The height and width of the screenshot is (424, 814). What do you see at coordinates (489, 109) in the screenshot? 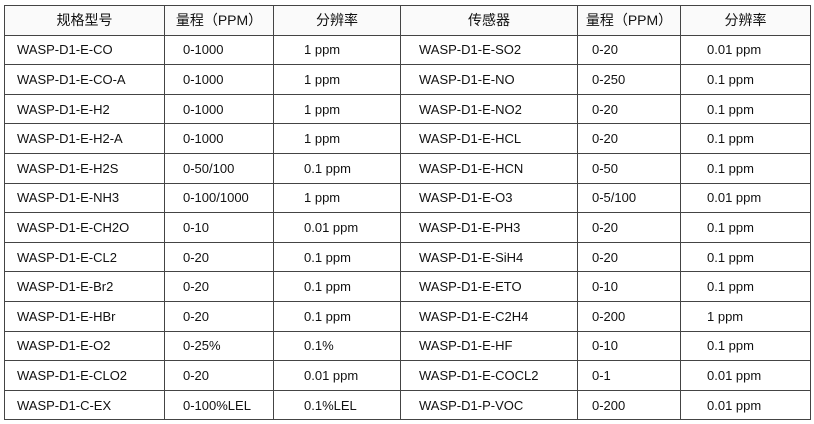
I see `cell-sensor: WASP-D1-E-NO2` at bounding box center [489, 109].